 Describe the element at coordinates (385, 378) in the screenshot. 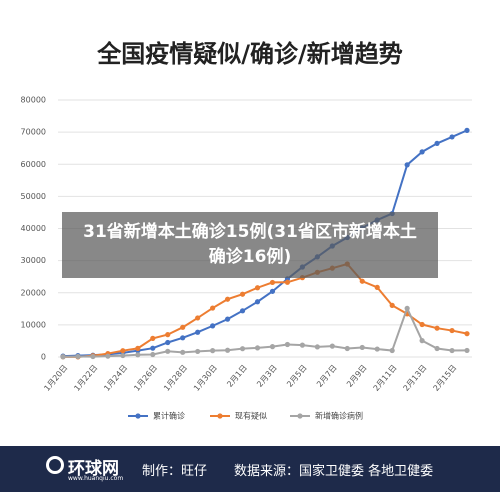

I see `x-tick-label: 2月11日` at that location.